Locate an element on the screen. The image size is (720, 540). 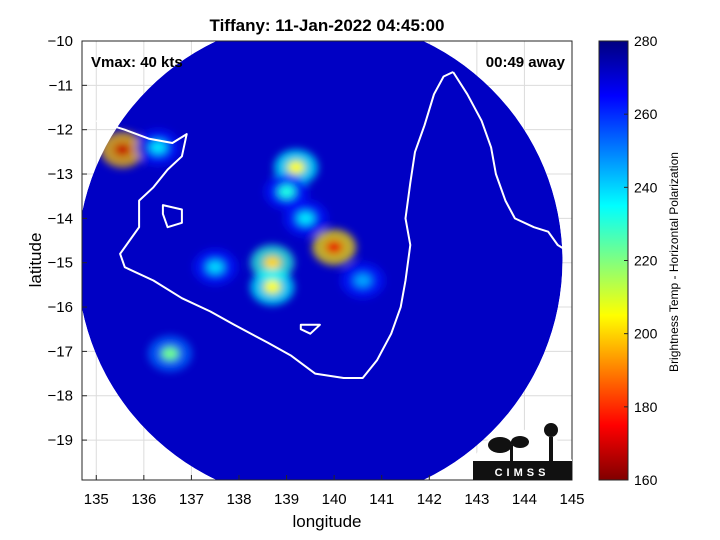
x-axis-ticks: 135 136 137 138 139 140 141 142 143 144 145 is located at coordinates (334, 491).